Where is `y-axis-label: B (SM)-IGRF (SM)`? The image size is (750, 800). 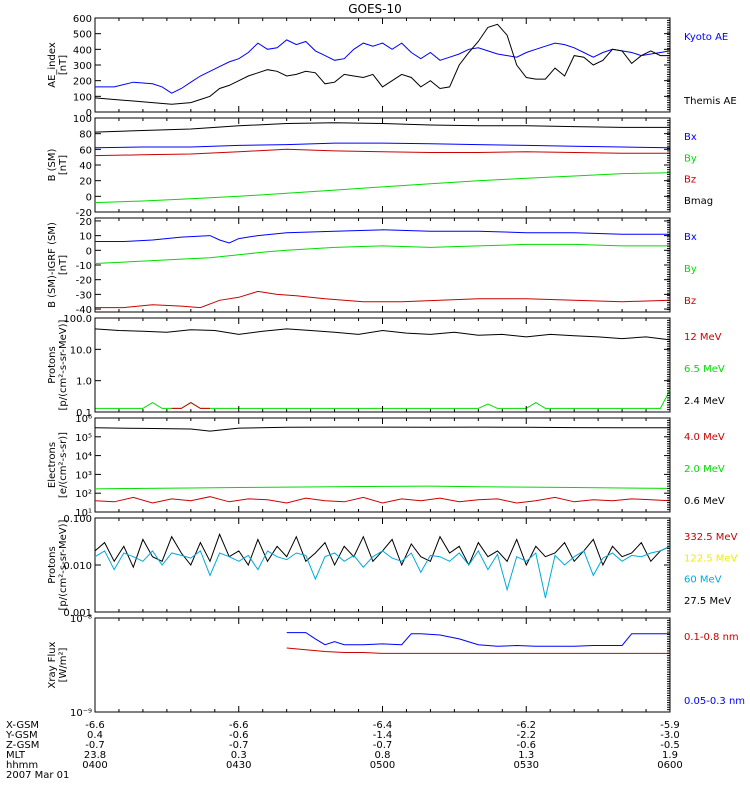
y-axis-label: B (SM)-IGRF (SM) is located at coordinates (52, 265).